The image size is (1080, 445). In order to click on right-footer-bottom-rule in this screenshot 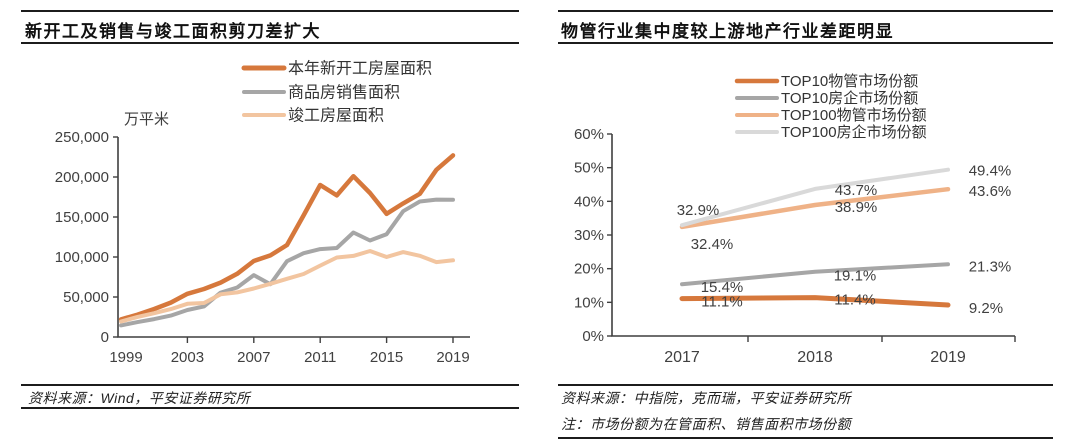, I will do `click(805, 438)`.